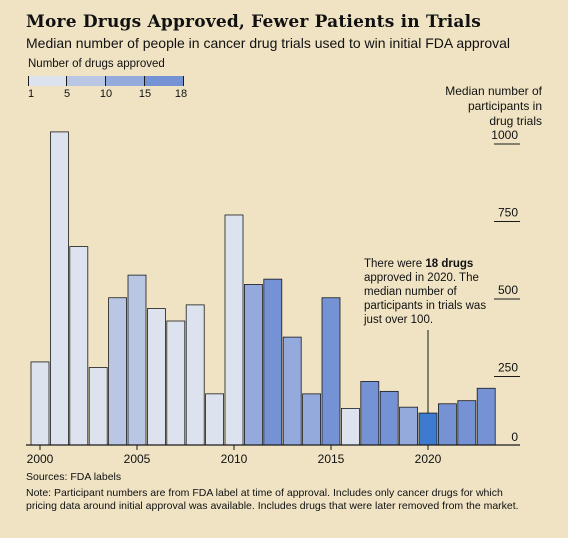  What do you see at coordinates (40, 403) in the screenshot?
I see `bar-2000` at bounding box center [40, 403].